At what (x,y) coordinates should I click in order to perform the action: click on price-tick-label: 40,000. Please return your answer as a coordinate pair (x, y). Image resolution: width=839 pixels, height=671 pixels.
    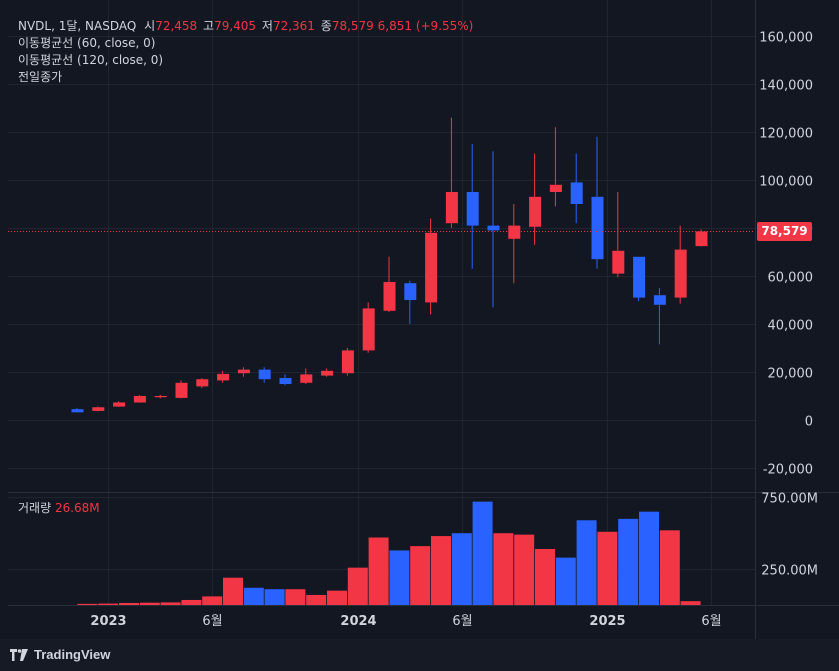
    Looking at the image, I should click on (791, 326).